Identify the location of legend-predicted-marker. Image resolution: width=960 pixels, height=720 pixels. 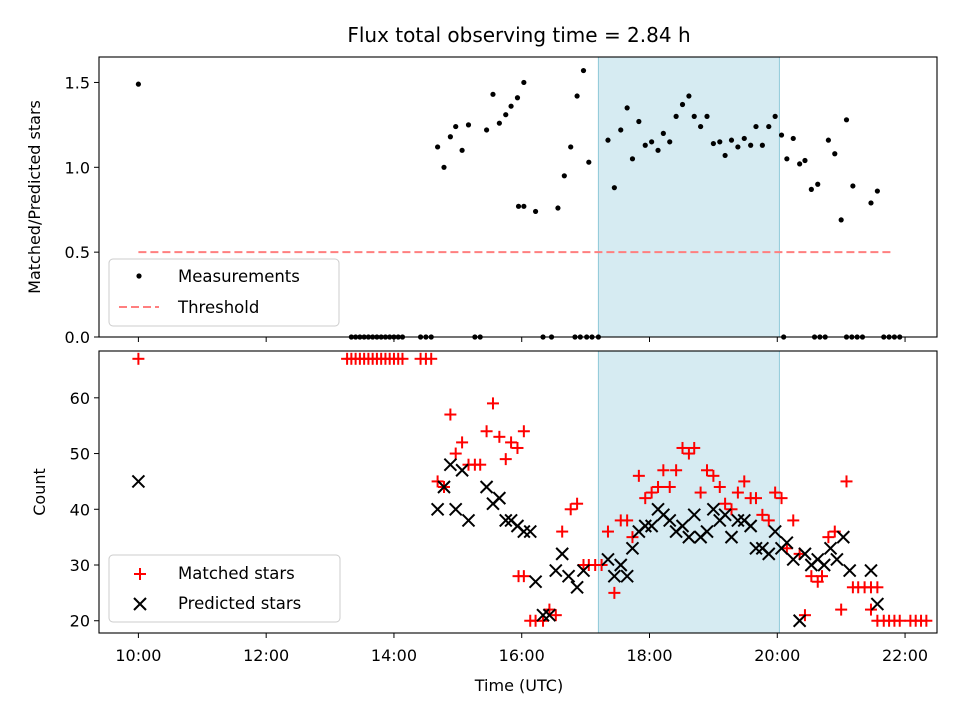
(140, 604).